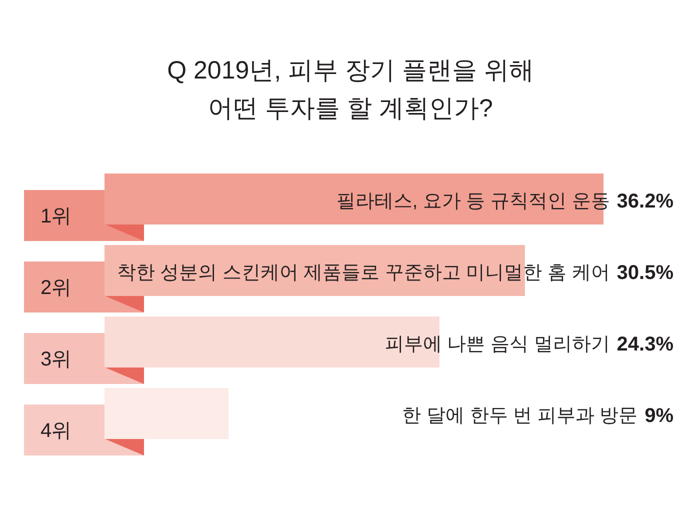  Describe the element at coordinates (645, 201) in the screenshot. I see `data-label: 36.2%` at that location.